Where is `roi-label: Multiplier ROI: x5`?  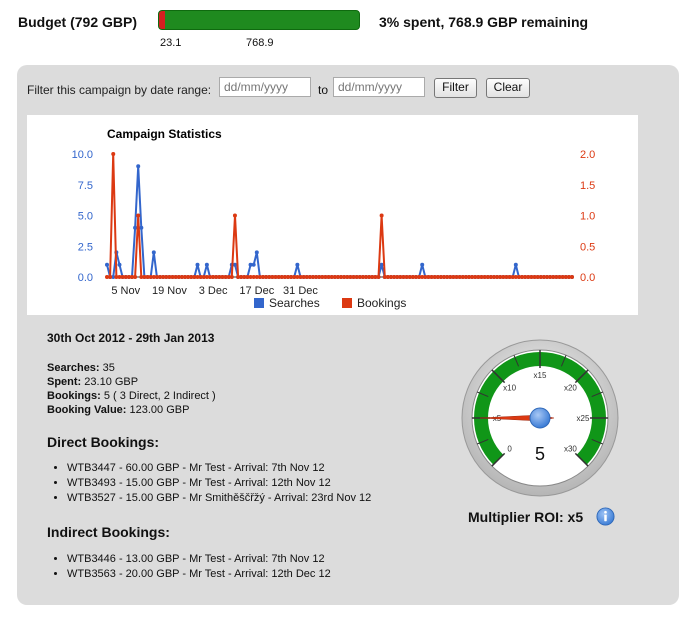
roi-label: Multiplier ROI: x5 is located at coordinates (526, 517).